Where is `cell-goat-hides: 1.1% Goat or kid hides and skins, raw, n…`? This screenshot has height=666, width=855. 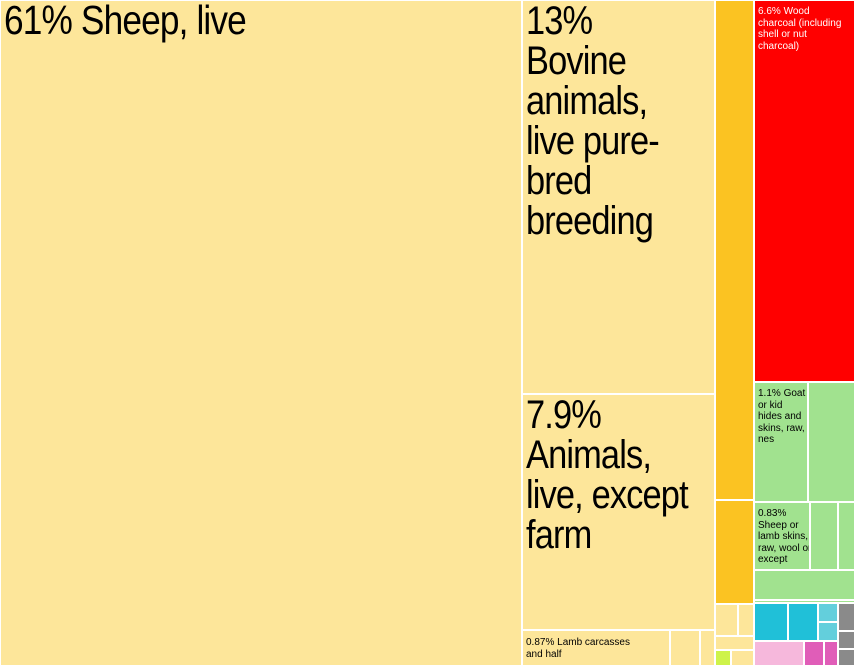 cell-goat-hides: 1.1% Goat or kid hides and skins, raw, n… is located at coordinates (781, 442).